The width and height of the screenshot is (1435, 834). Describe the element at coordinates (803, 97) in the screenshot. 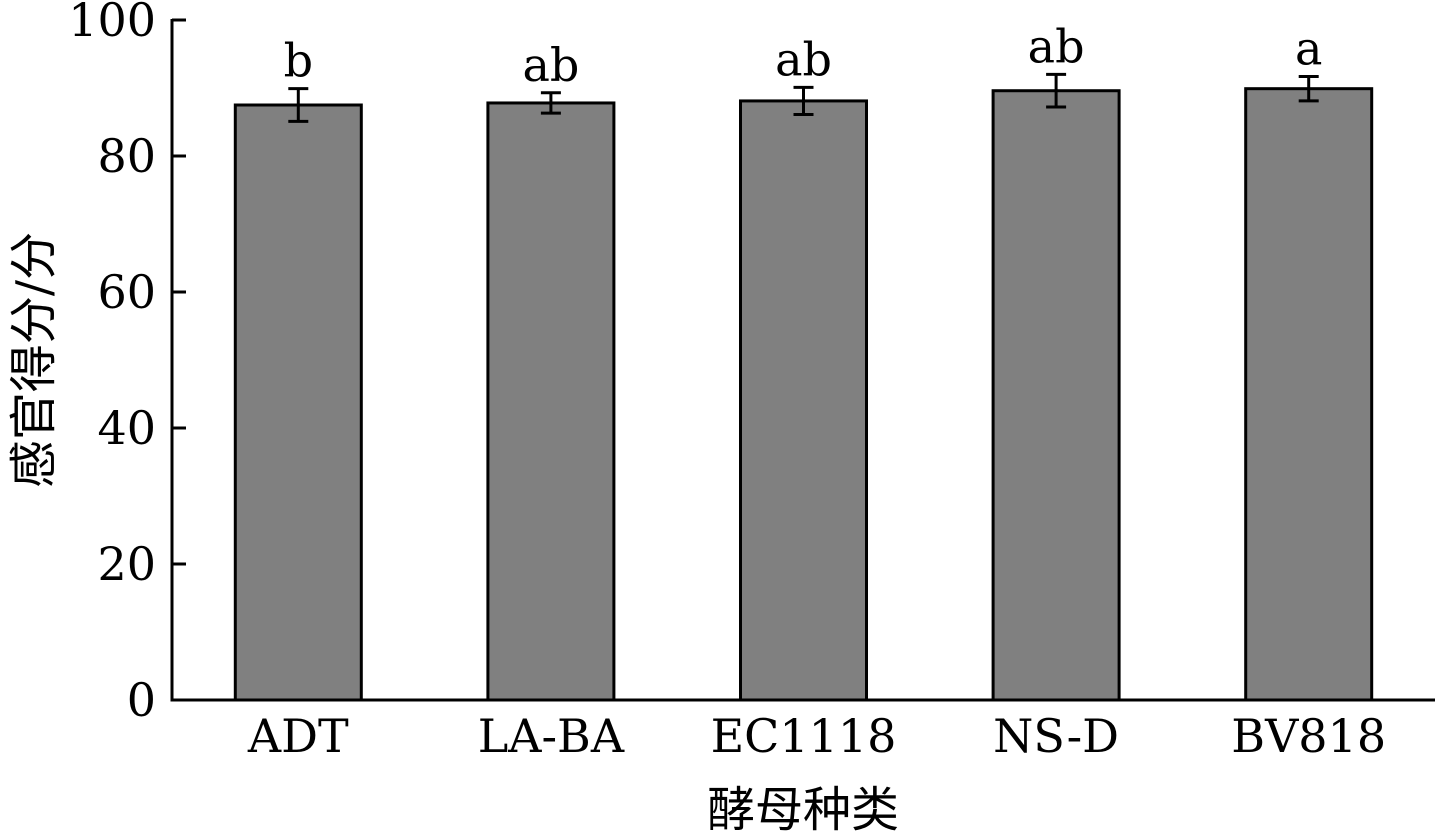

I see `error-bars-group` at that location.